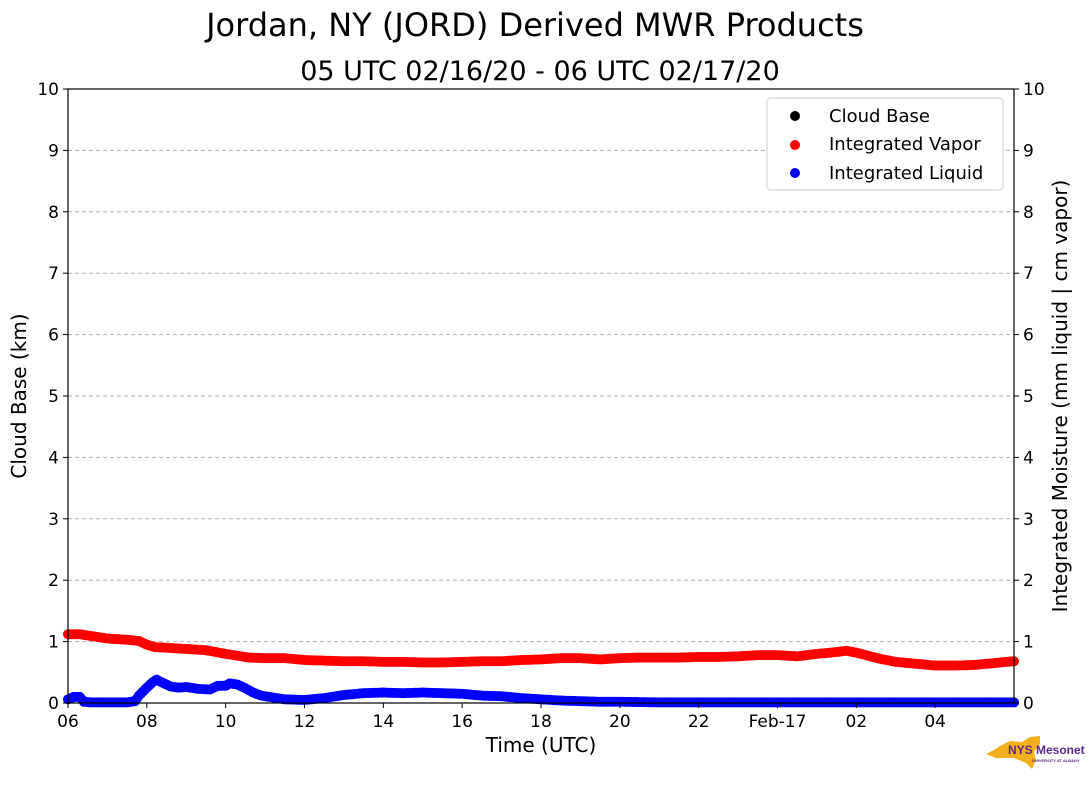 The height and width of the screenshot is (804, 1089). What do you see at coordinates (1028, 581) in the screenshot?
I see `y-tick-label-right: 2` at bounding box center [1028, 581].